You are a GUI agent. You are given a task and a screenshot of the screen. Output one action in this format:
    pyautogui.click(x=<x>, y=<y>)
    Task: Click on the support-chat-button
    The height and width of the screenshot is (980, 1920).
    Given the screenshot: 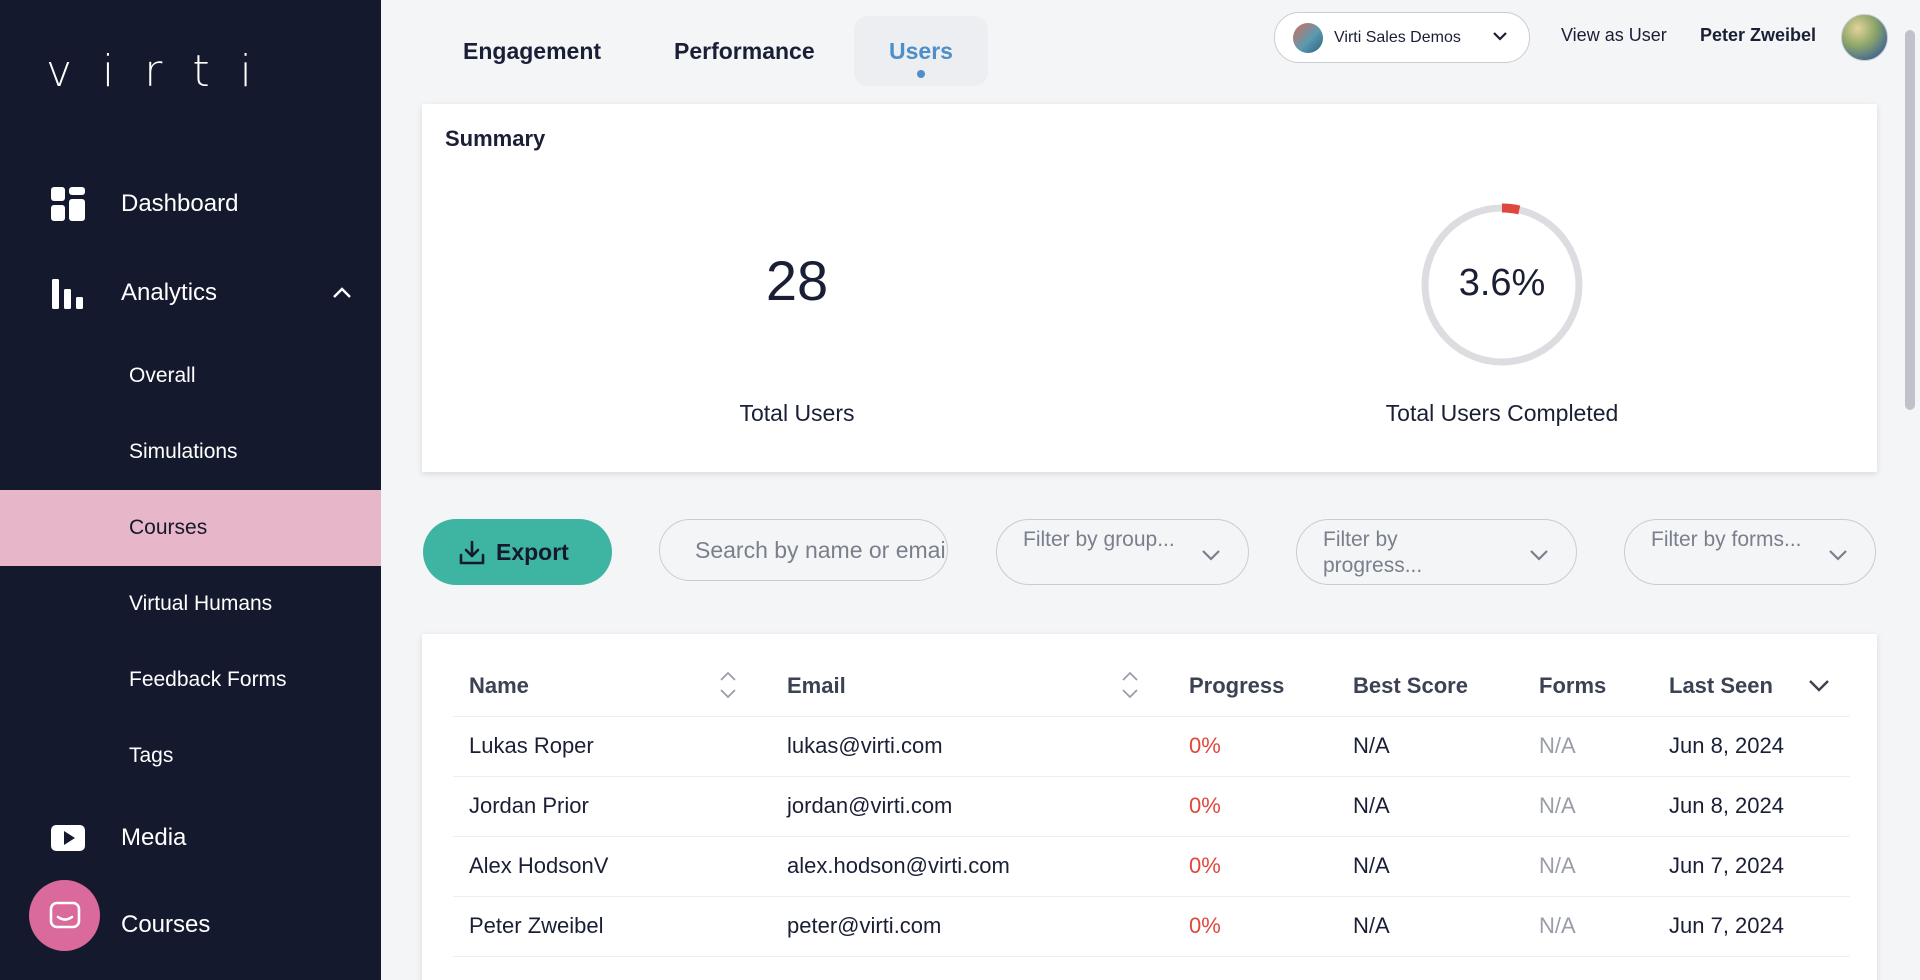 What is the action you would take?
    pyautogui.click(x=64, y=915)
    